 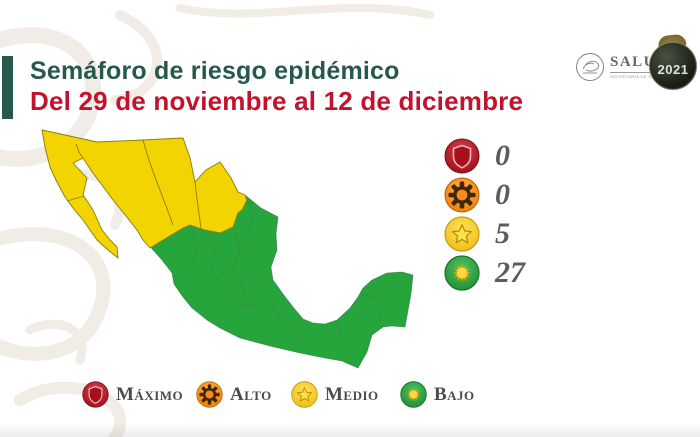 What do you see at coordinates (673, 69) in the screenshot?
I see `year-badge-label: 2021` at bounding box center [673, 69].